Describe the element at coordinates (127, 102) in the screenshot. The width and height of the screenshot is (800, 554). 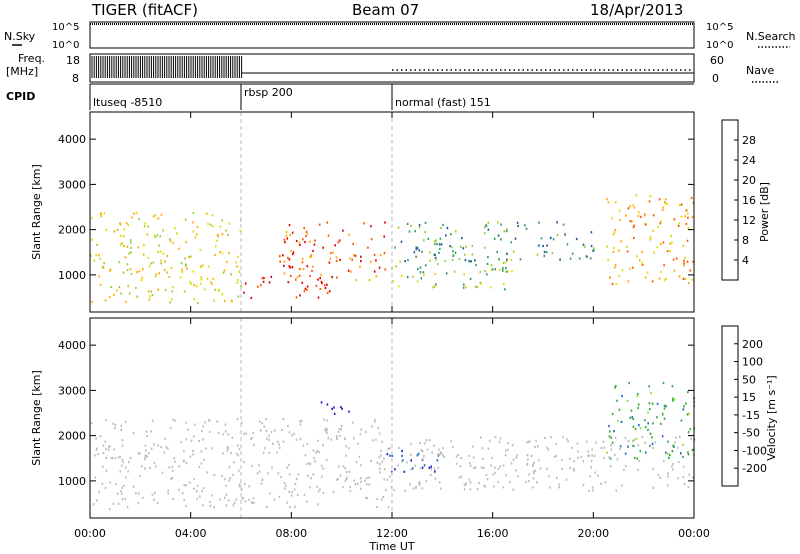
I see `cpid-seg-1: ltuseq -8510` at that location.